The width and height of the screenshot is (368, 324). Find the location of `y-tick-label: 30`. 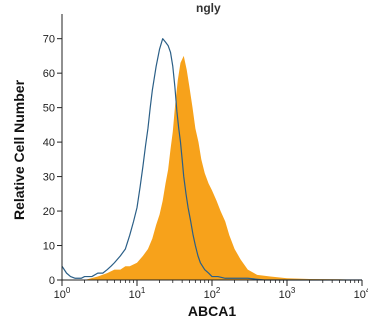

y-tick-label: 30 is located at coordinates (49, 178).